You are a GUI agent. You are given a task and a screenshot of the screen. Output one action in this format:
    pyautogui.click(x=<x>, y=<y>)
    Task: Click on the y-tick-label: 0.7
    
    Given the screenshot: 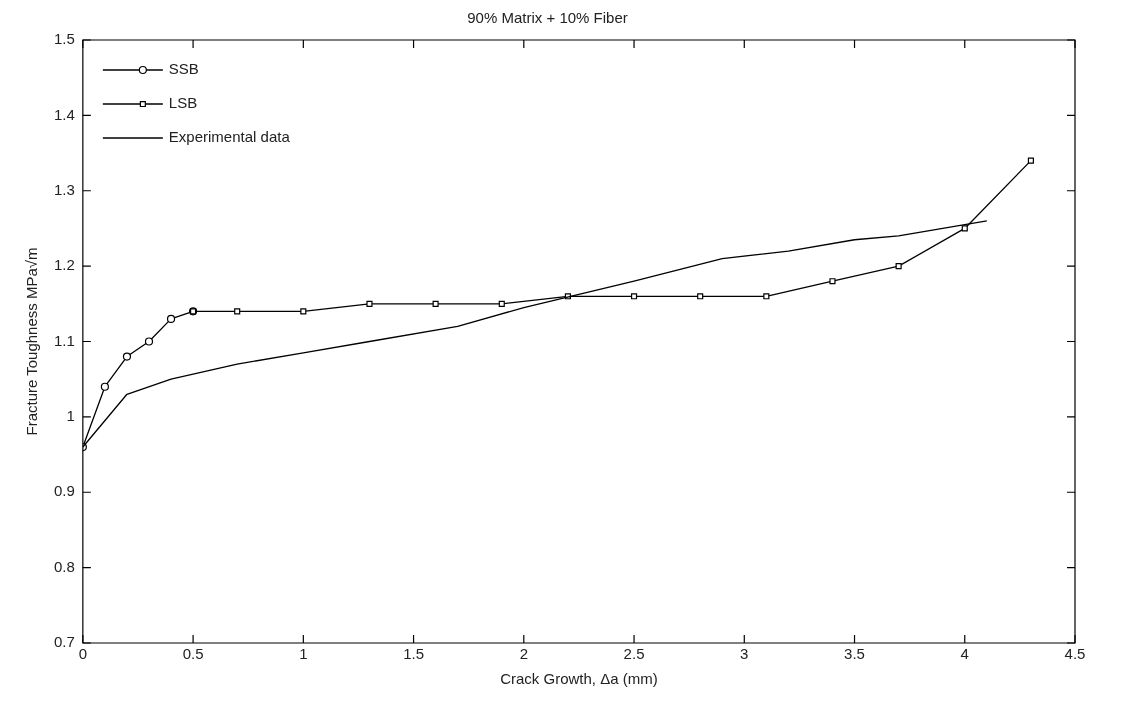 What is the action you would take?
    pyautogui.click(x=64, y=642)
    